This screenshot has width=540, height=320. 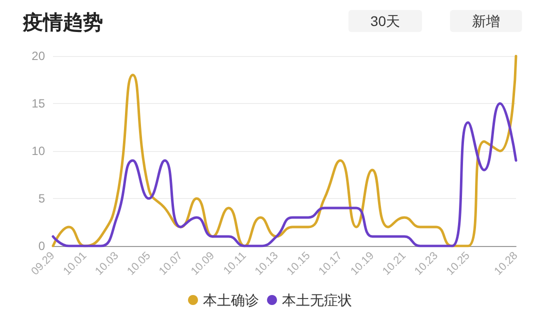 What do you see at coordinates (317, 300) in the screenshot?
I see `legend-label: 本土无症状` at bounding box center [317, 300].